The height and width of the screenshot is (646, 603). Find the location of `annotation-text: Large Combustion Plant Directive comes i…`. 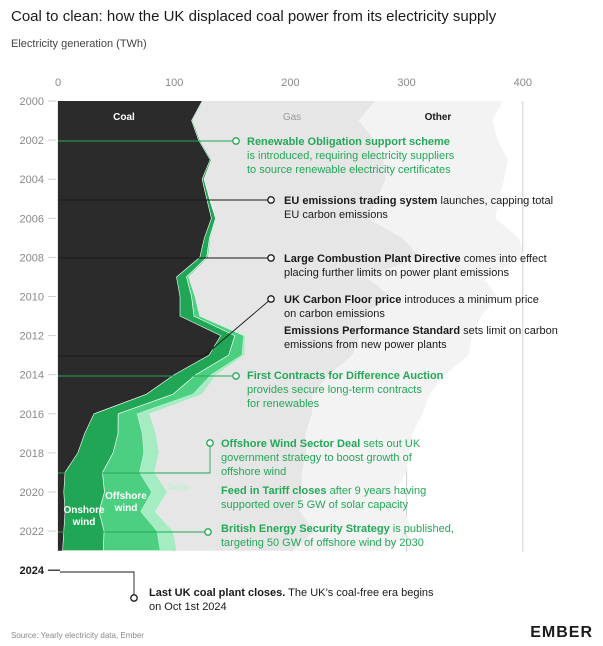

annotation-text: Large Combustion Plant Directive comes i… is located at coordinates (415, 266).